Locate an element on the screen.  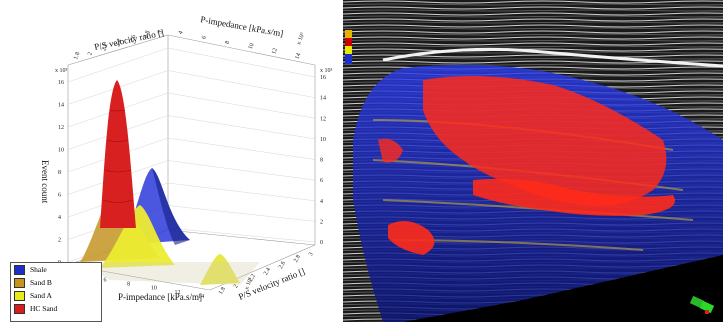
z-tick-label-right: 4 is located at coordinates (321, 202).